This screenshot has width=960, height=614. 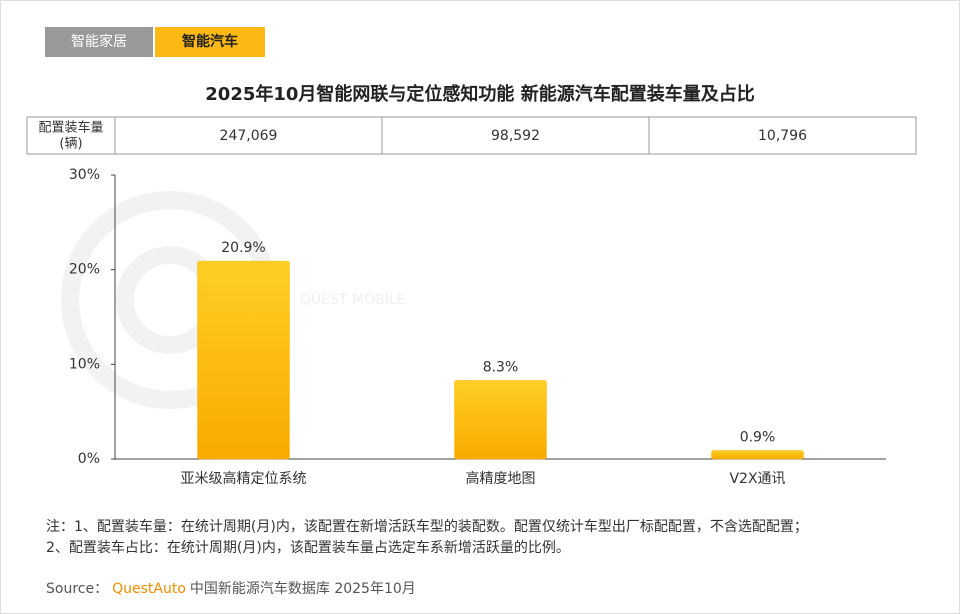 What do you see at coordinates (515, 136) in the screenshot?
I see `table-value: 98,592` at bounding box center [515, 136].